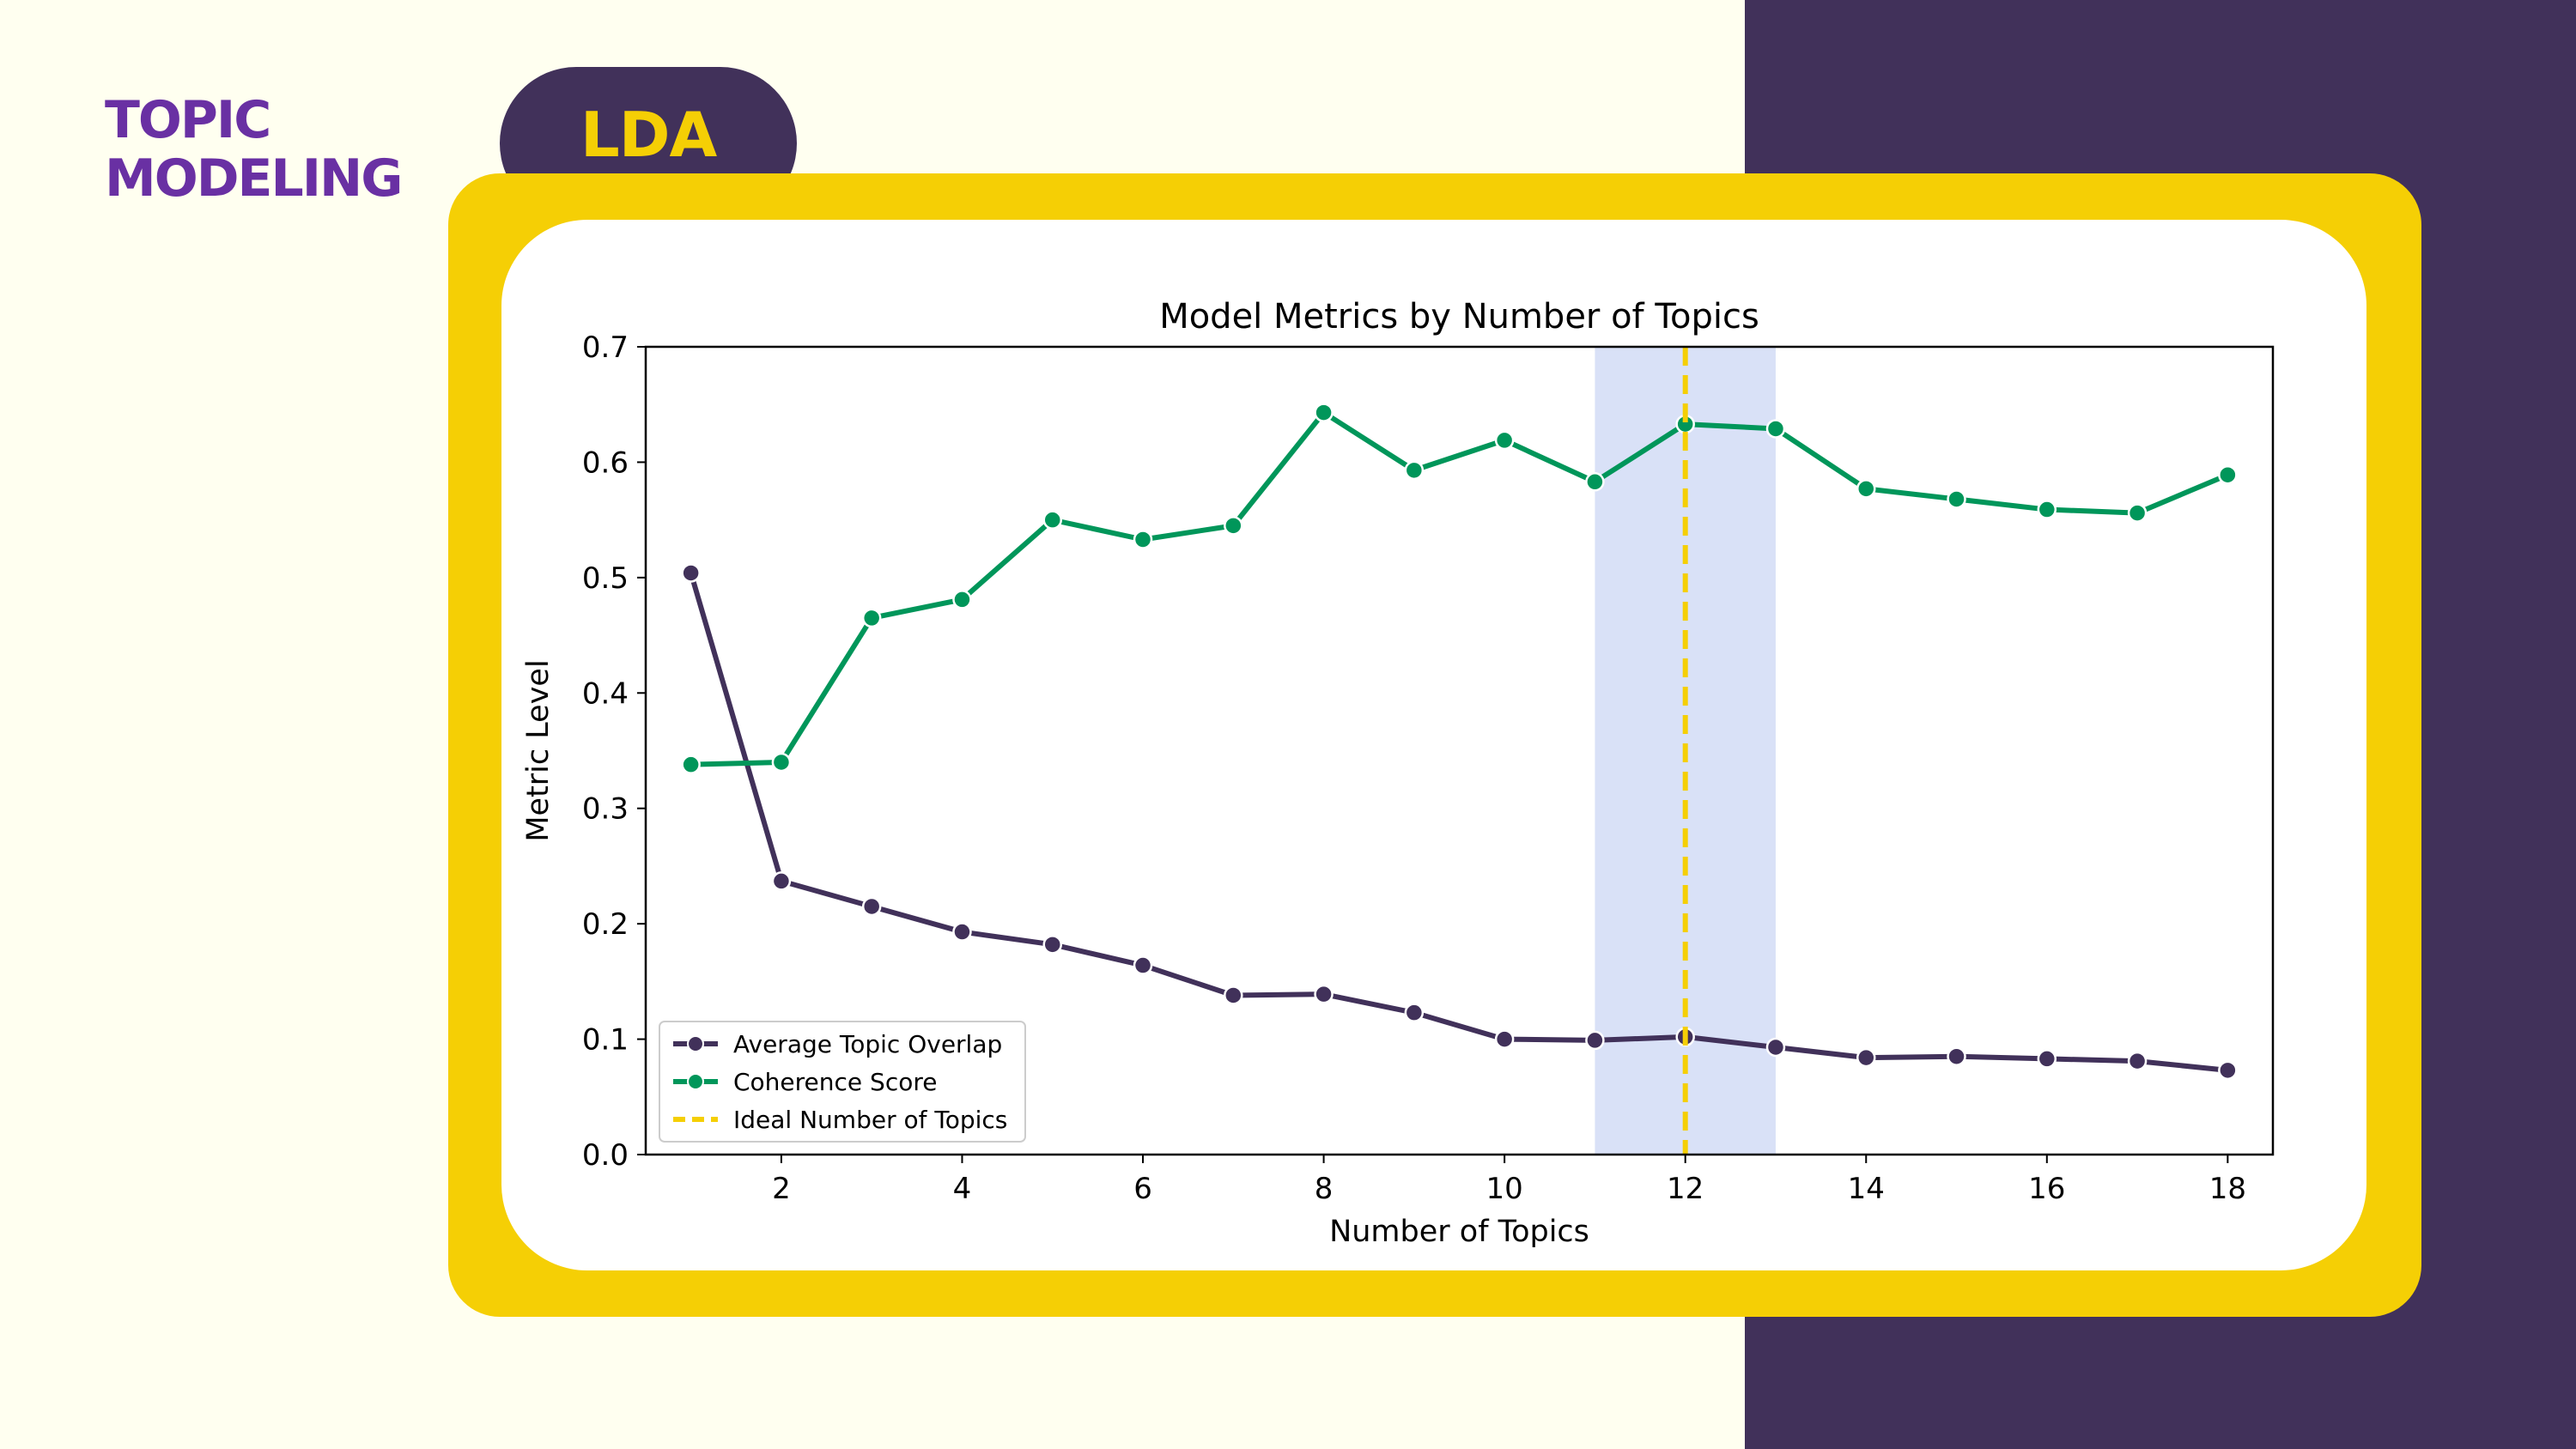 This screenshot has width=2576, height=1449. I want to click on y-tick-label: 0.7, so click(605, 347).